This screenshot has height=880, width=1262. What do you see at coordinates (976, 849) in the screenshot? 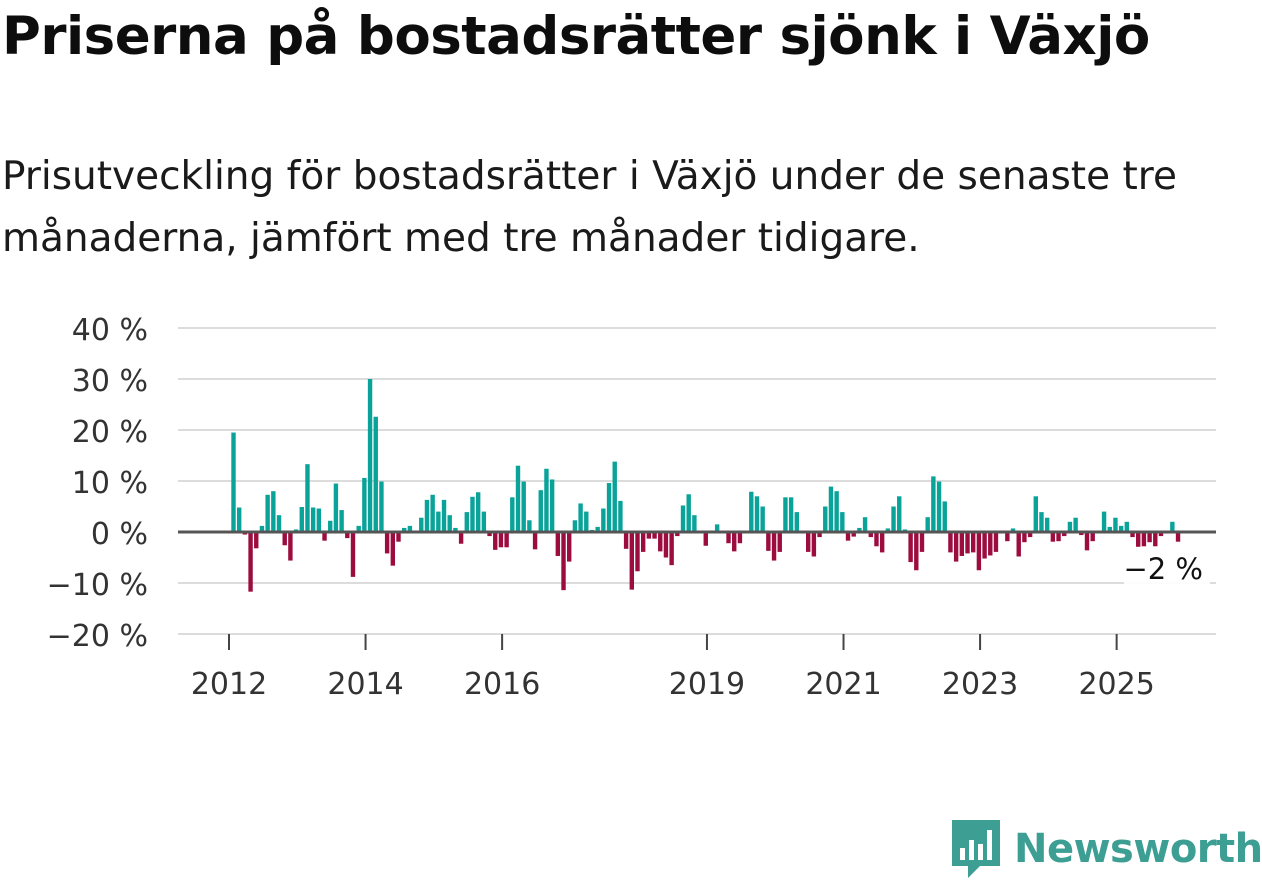
I see `newsworthy-logo-icon` at bounding box center [976, 849].